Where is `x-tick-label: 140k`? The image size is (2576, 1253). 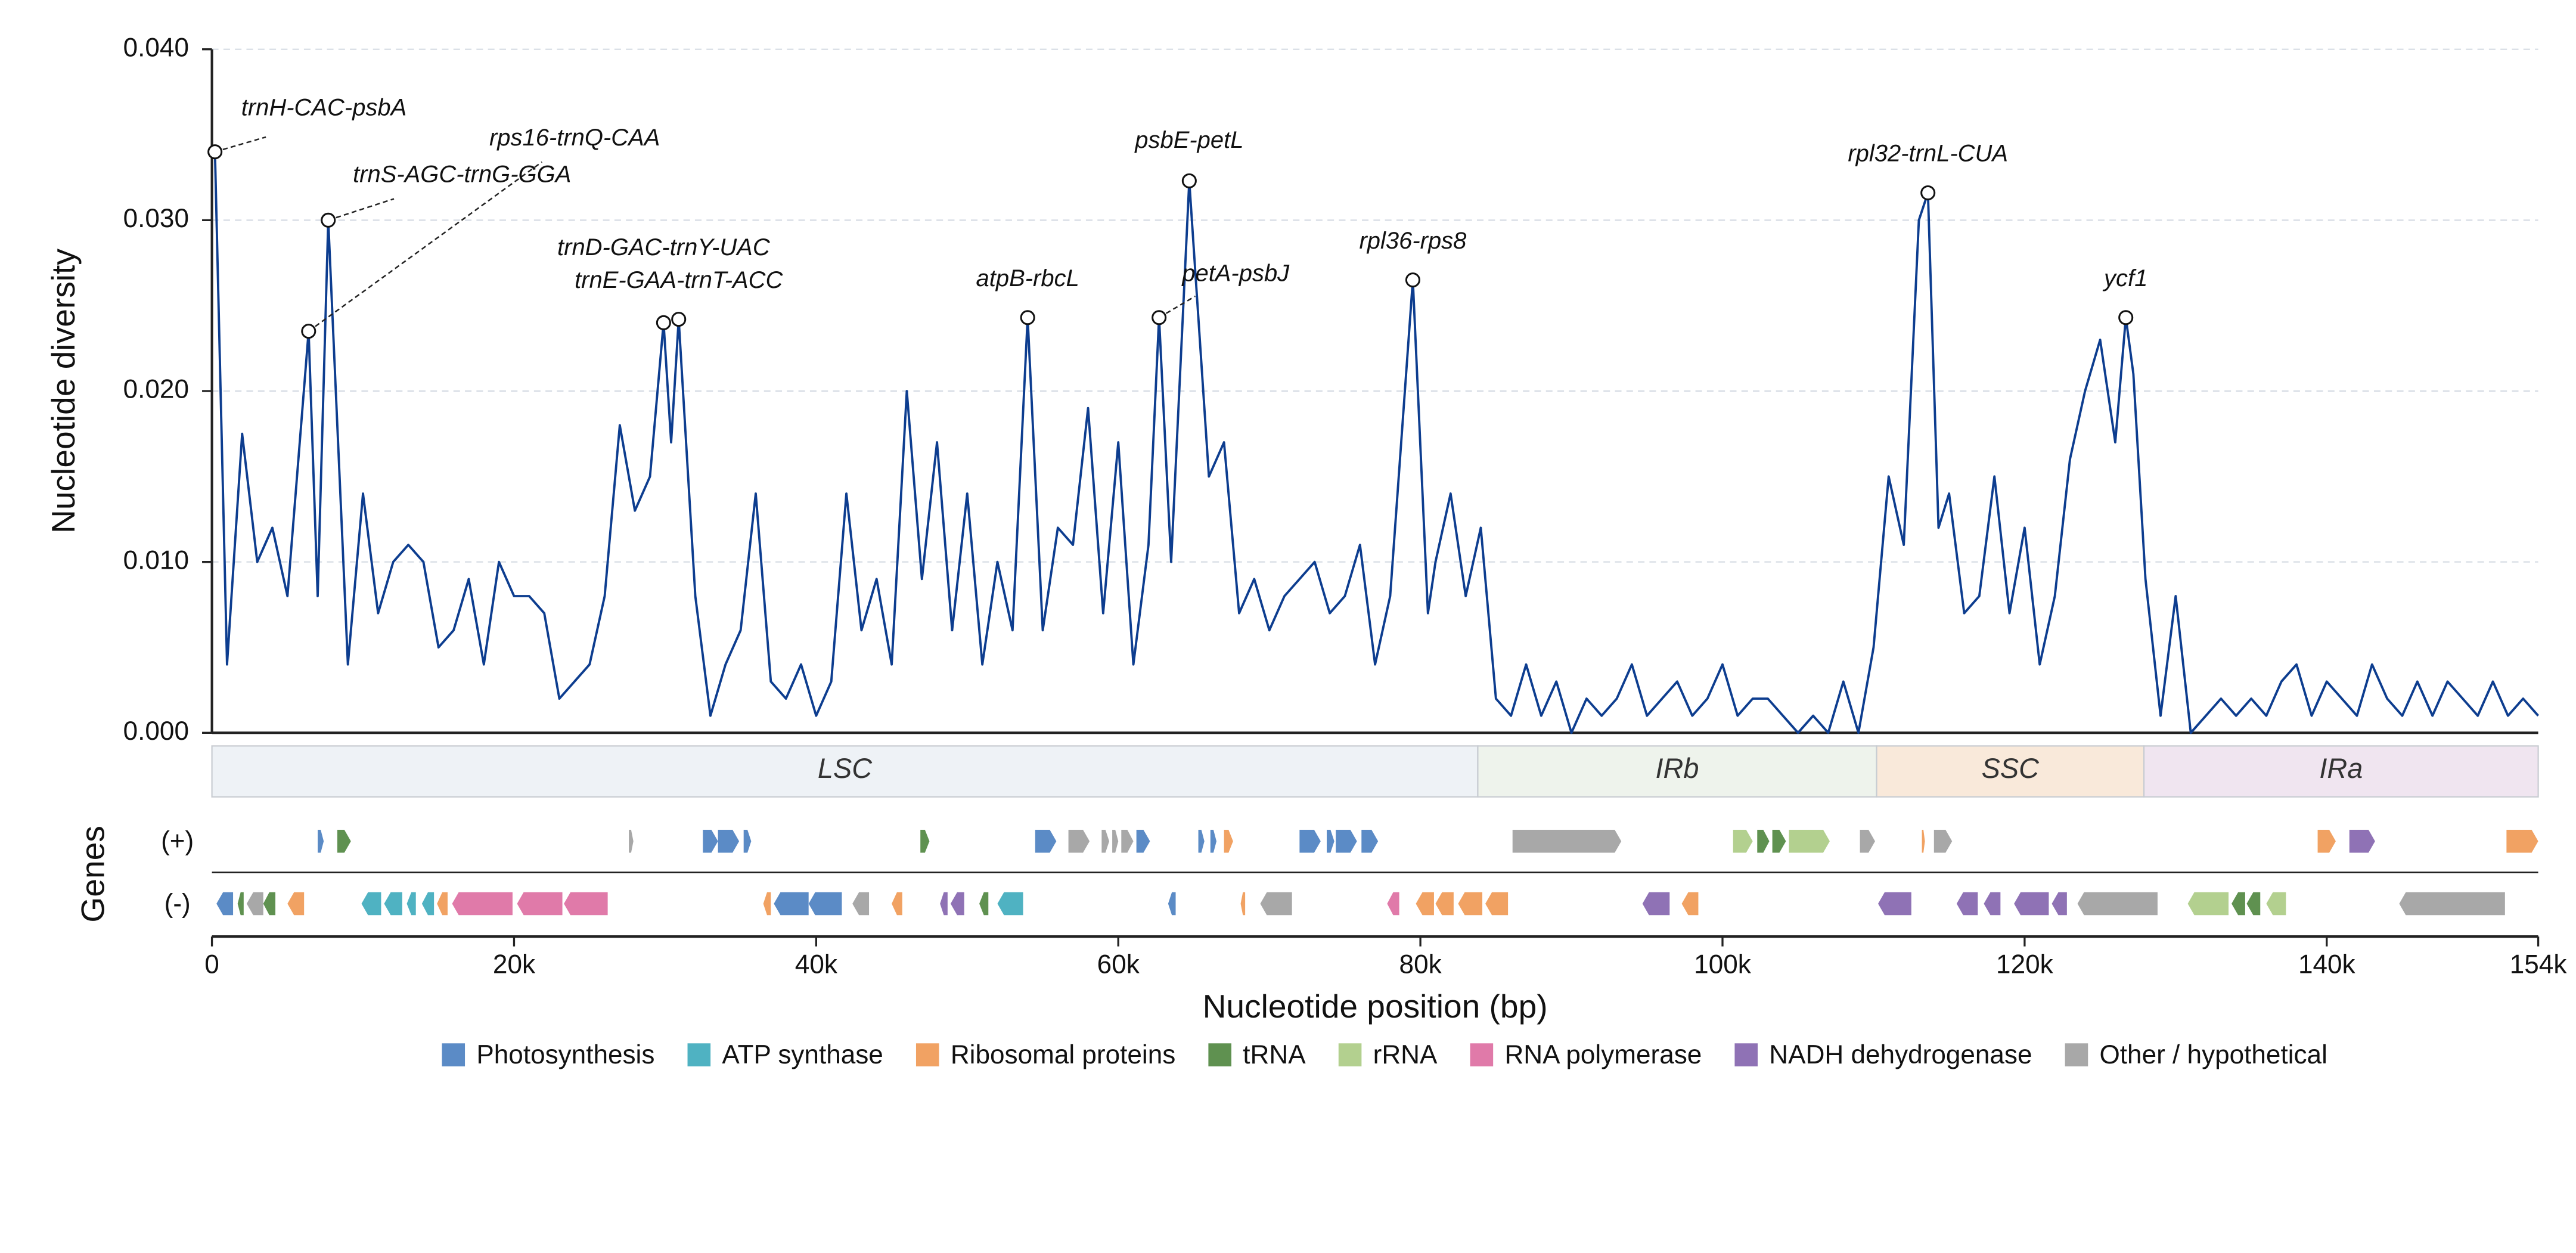 x-tick-label: 140k is located at coordinates (2327, 964).